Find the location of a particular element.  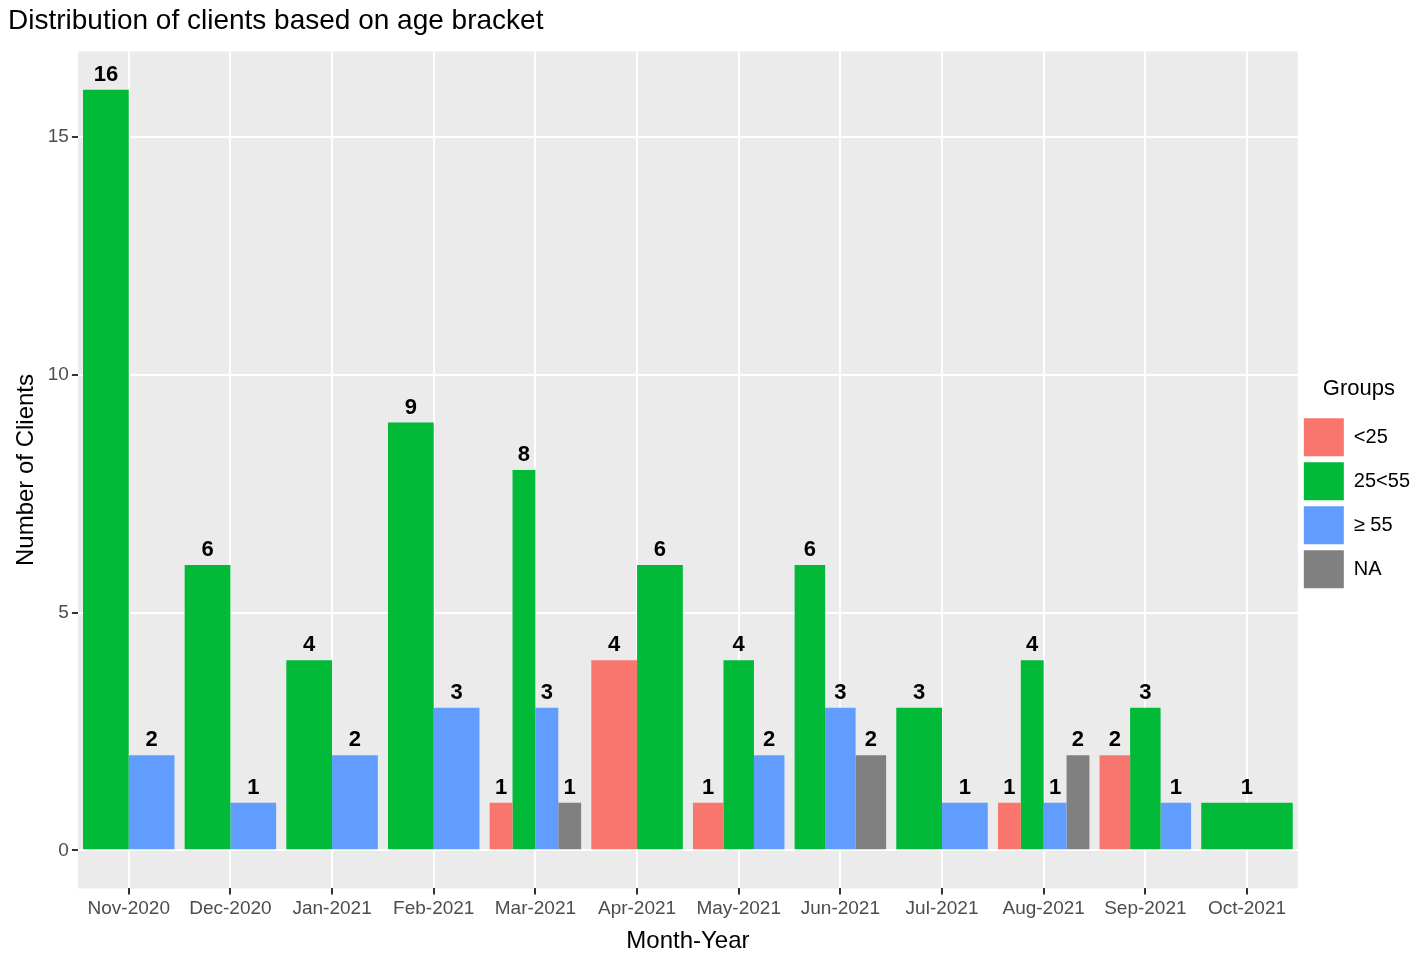

chart-title: Distribution of clients based on age bracket is located at coordinates (276, 19).